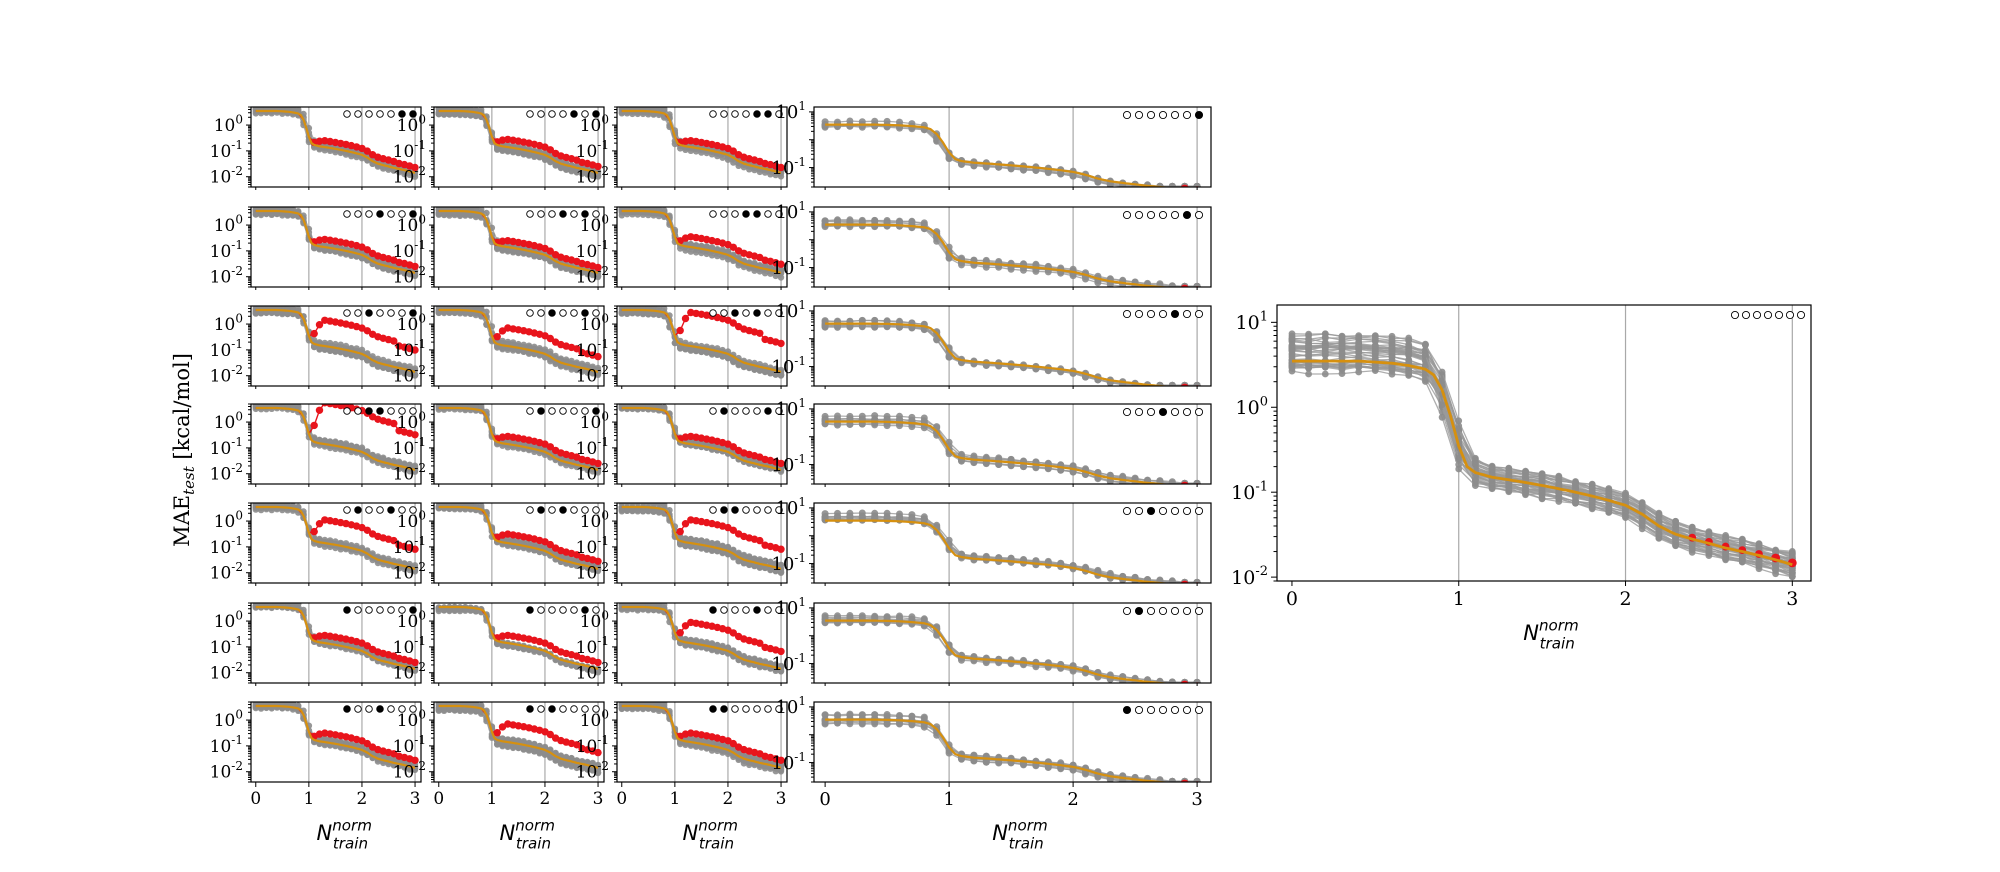 The width and height of the screenshot is (2000, 872). I want to click on small-r0-c2-curves, so click(701, 143).